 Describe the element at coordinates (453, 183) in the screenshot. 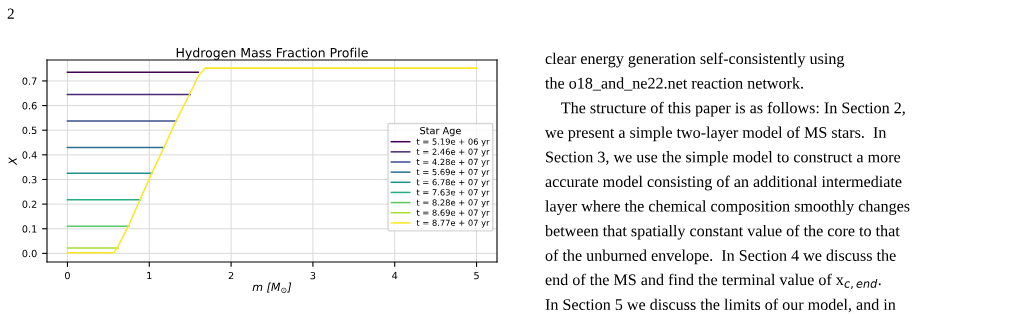

I see `legend-label: t = 6.78e + 07 yr` at that location.